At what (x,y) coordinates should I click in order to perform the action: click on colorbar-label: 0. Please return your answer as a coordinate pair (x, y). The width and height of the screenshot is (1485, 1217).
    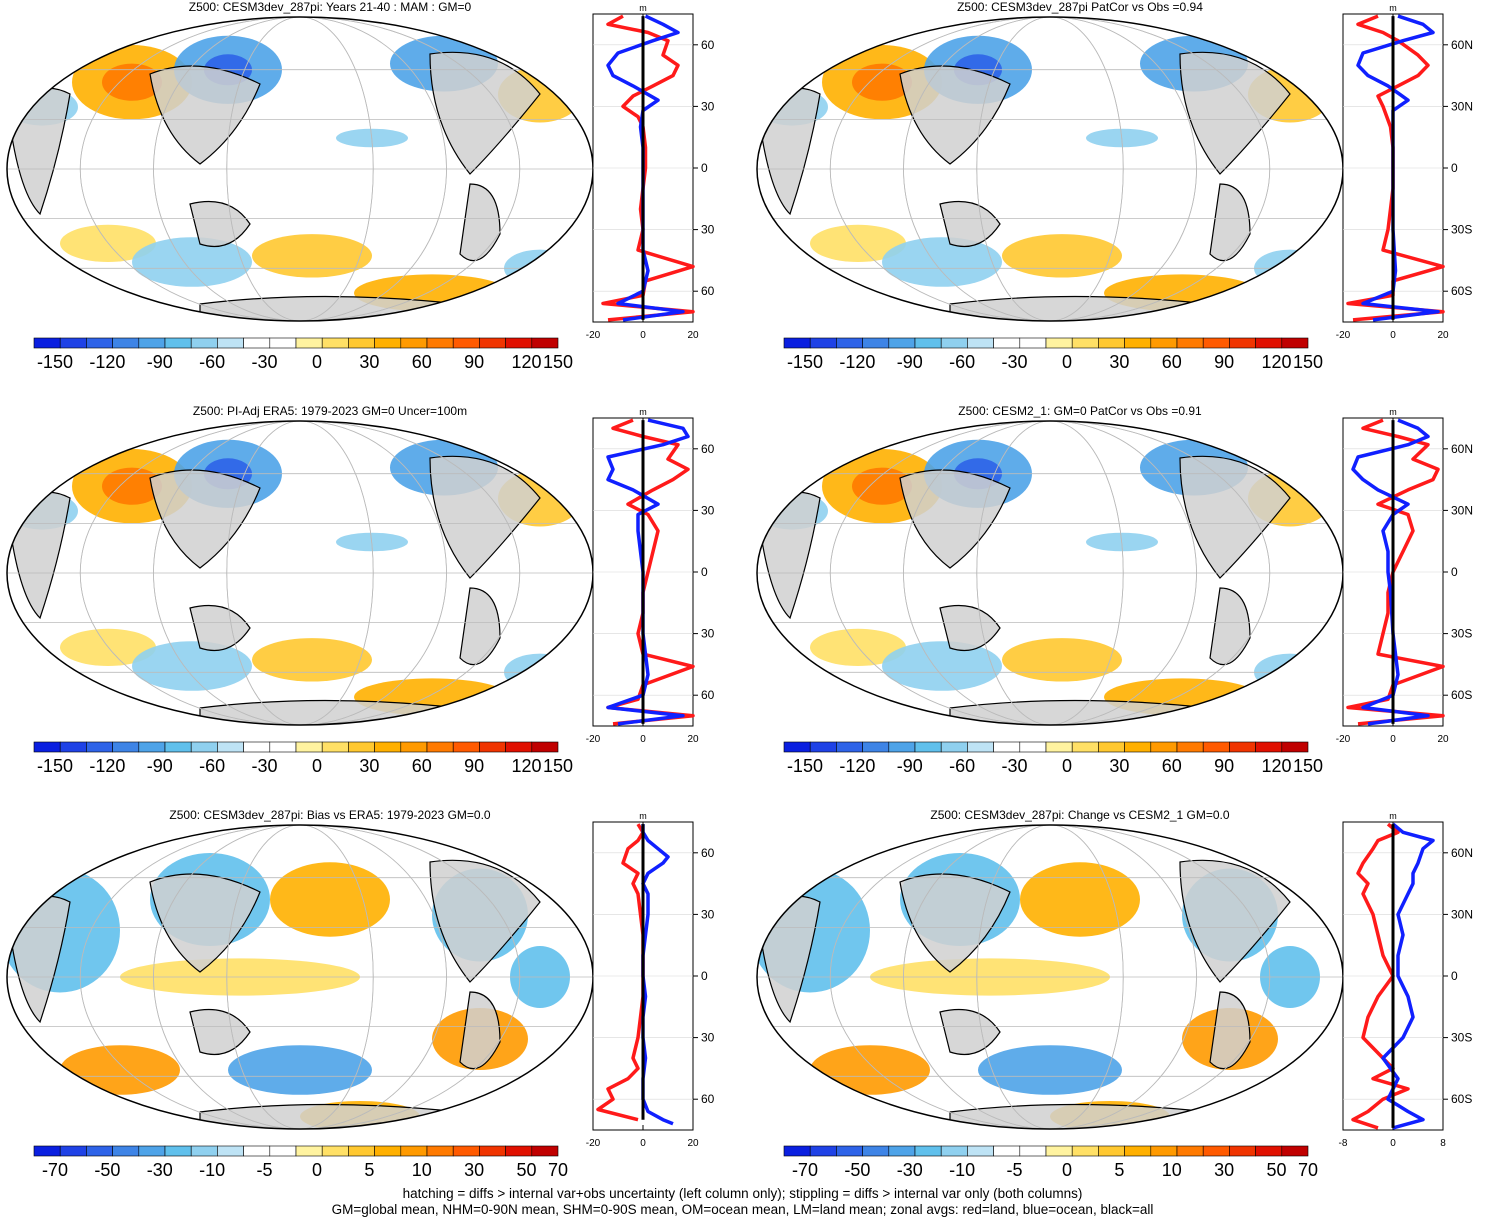
    Looking at the image, I should click on (317, 1170).